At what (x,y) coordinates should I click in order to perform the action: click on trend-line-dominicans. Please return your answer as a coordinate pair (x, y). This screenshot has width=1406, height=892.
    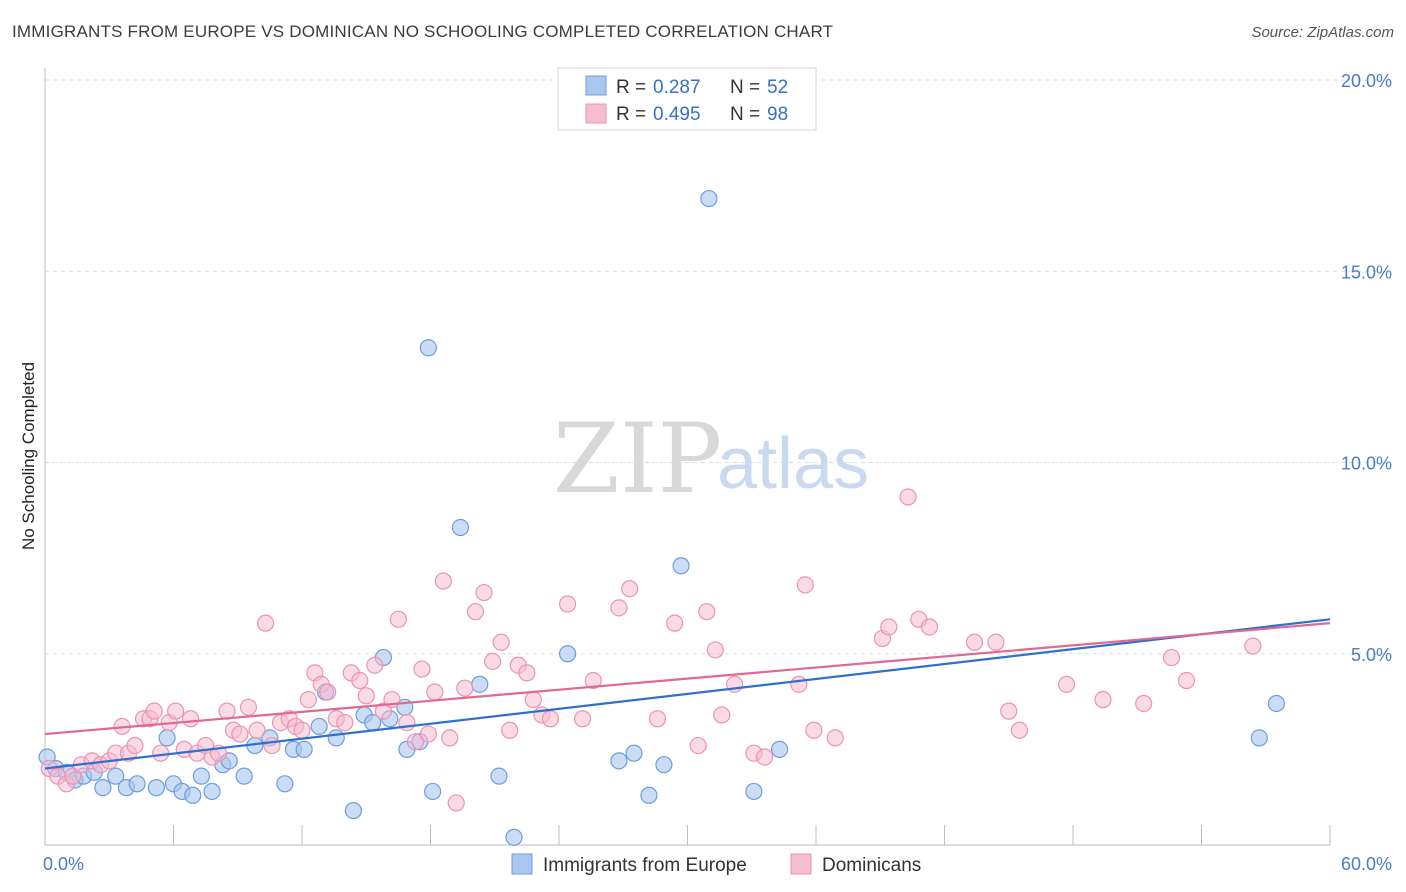
    Looking at the image, I should click on (687, 679).